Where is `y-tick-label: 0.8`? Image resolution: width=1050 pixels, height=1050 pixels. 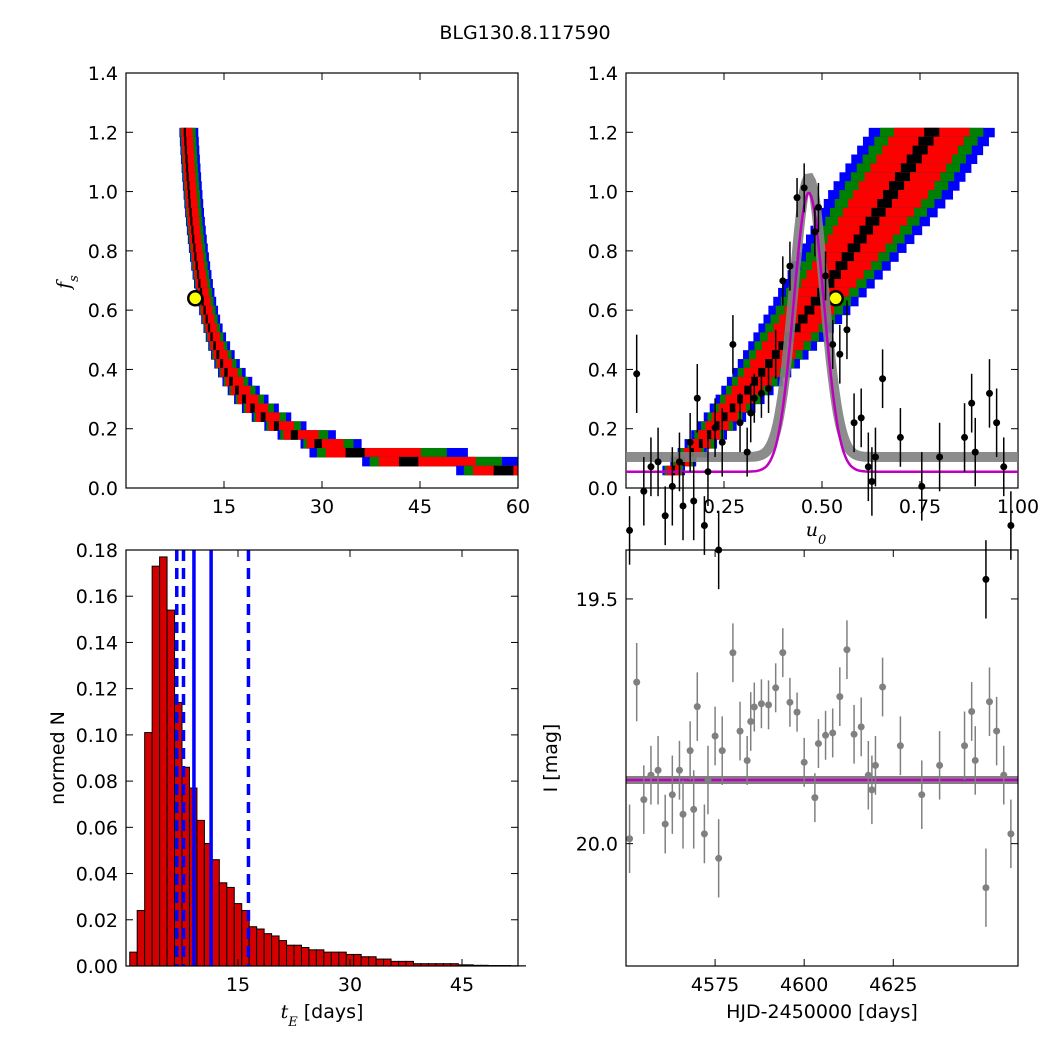
y-tick-label: 0.8 is located at coordinates (603, 252).